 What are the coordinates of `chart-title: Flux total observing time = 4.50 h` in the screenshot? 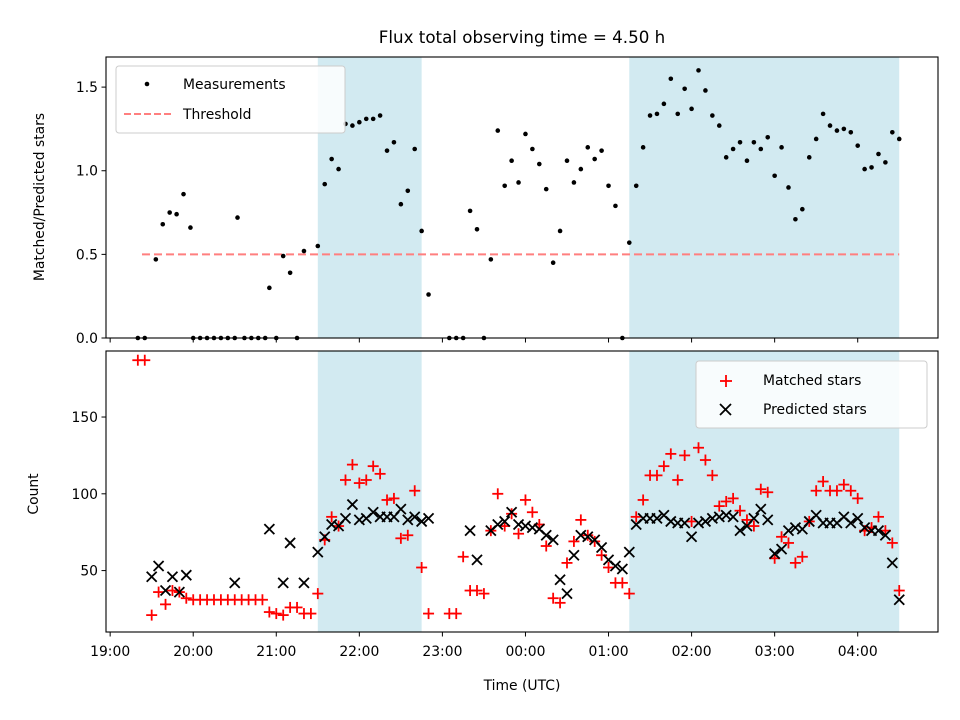 It's located at (522, 37).